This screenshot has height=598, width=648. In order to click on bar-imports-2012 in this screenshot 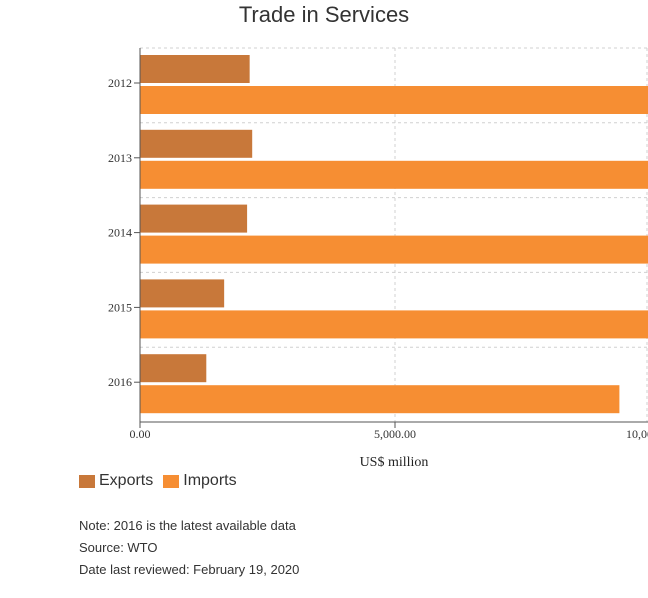, I will do `click(394, 100)`.